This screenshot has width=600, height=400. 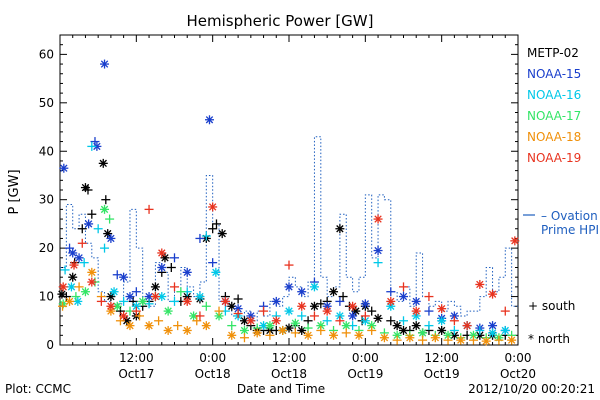 What do you see at coordinates (442, 374) in the screenshot?
I see `x-tick-sublabel: Oct19` at bounding box center [442, 374].